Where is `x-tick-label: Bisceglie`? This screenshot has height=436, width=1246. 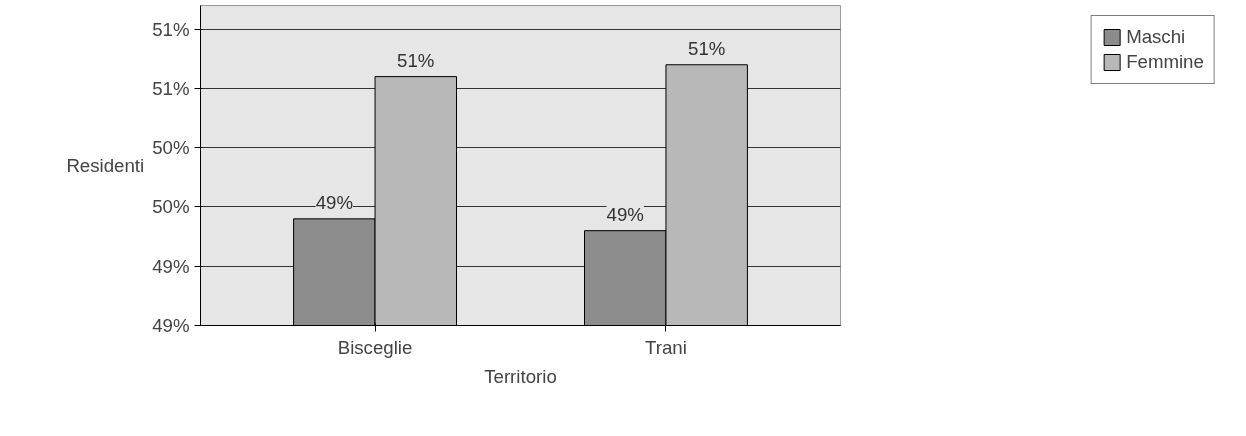
x-tick-label: Bisceglie is located at coordinates (375, 347).